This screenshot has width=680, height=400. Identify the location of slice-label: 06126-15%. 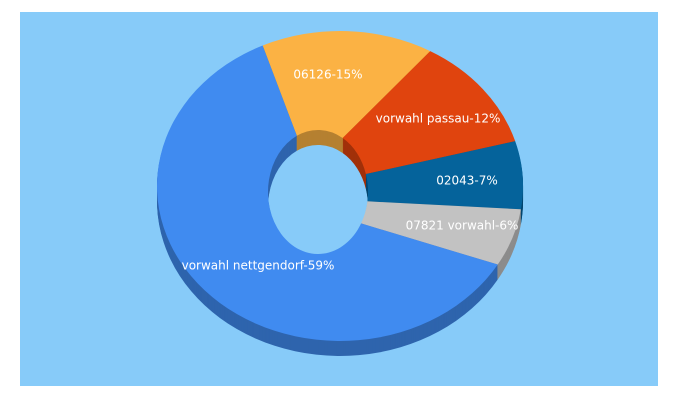
(327, 75).